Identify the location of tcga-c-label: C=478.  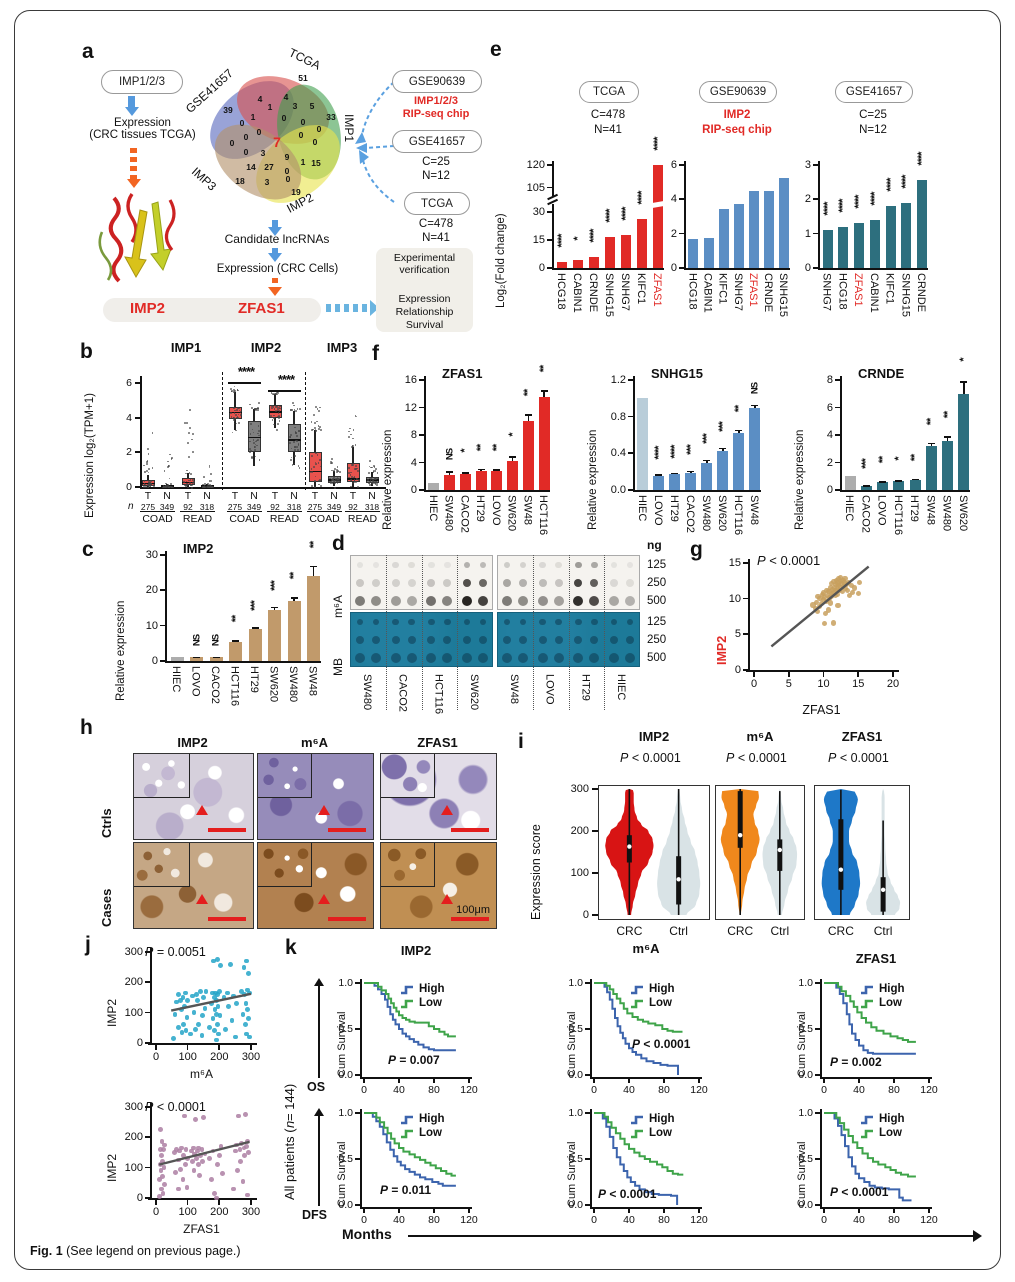
(436, 224).